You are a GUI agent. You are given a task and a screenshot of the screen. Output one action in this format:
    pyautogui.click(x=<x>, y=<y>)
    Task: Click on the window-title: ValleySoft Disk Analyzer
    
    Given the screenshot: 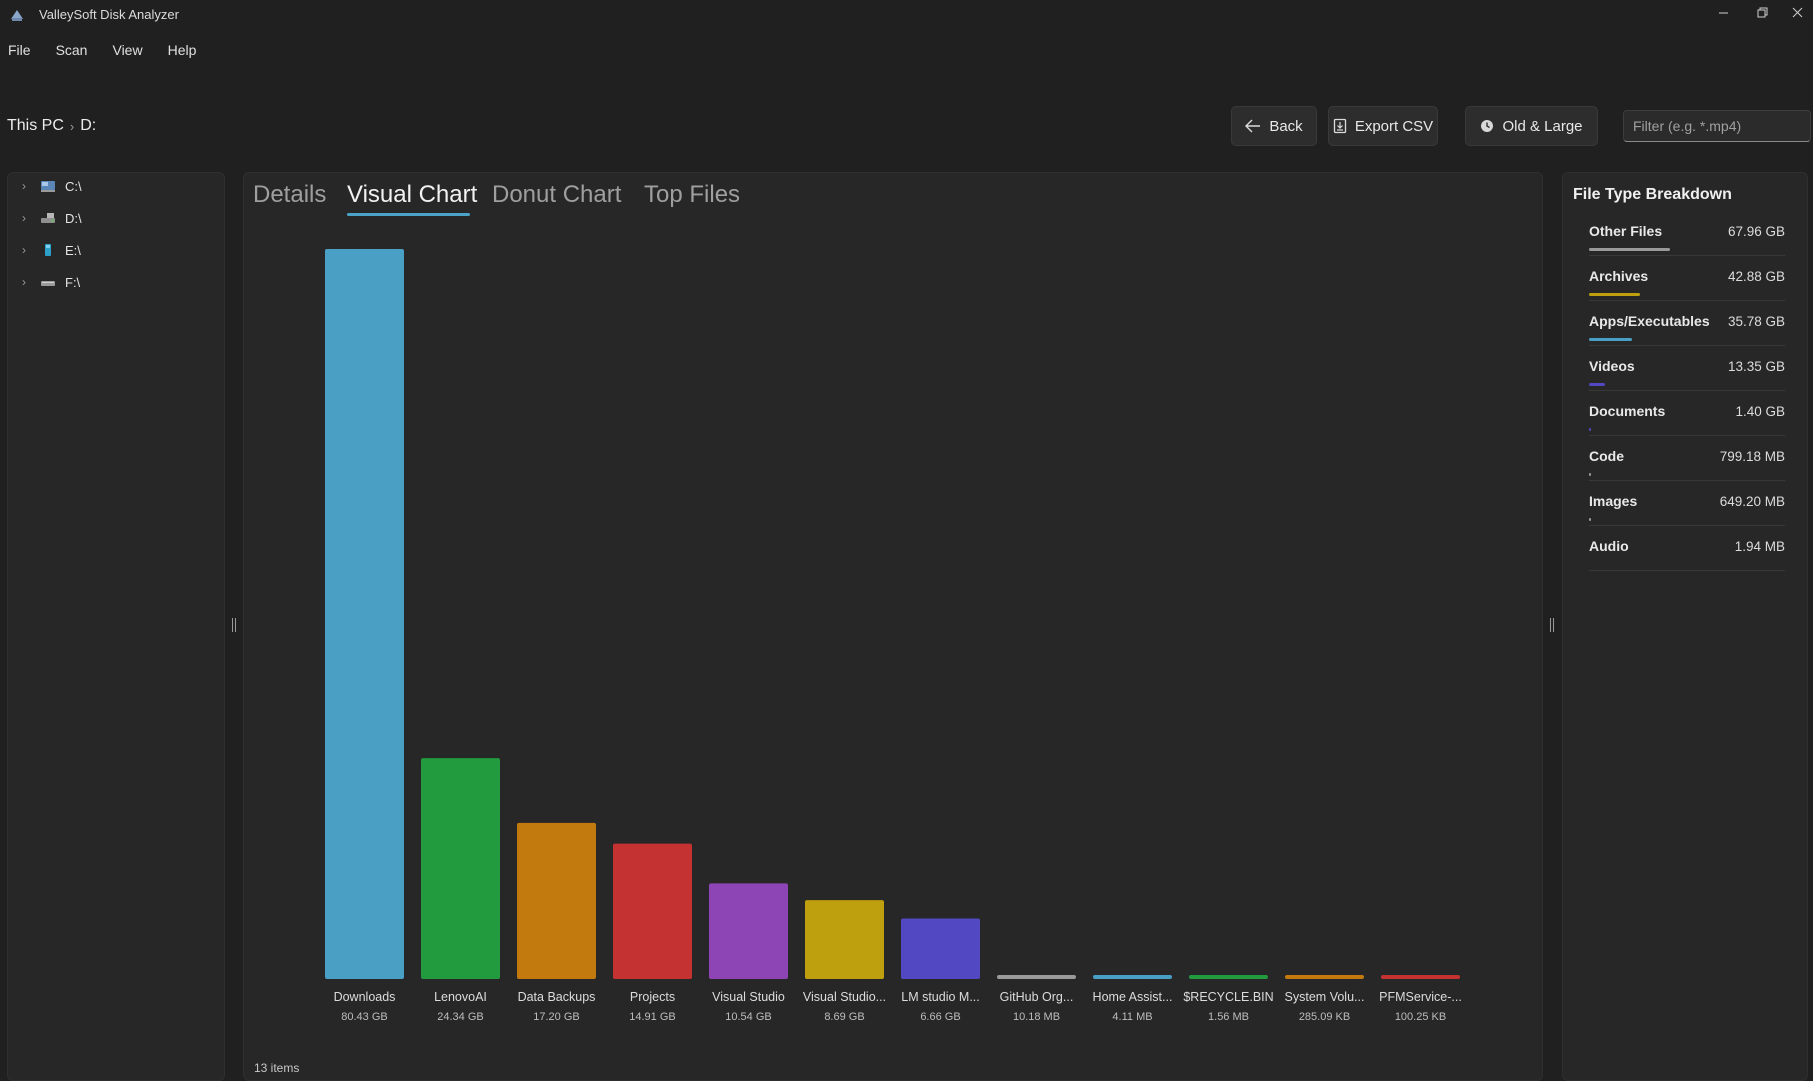 What is the action you would take?
    pyautogui.click(x=109, y=14)
    